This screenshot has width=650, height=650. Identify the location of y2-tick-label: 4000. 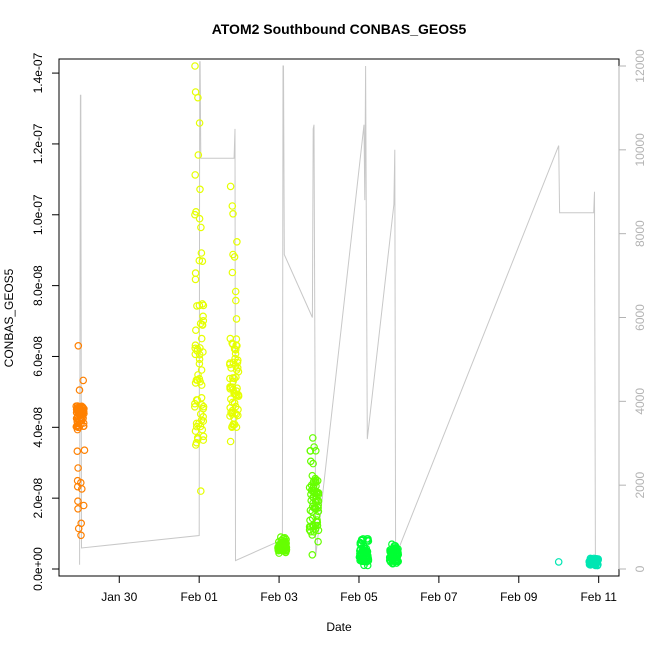
(640, 401).